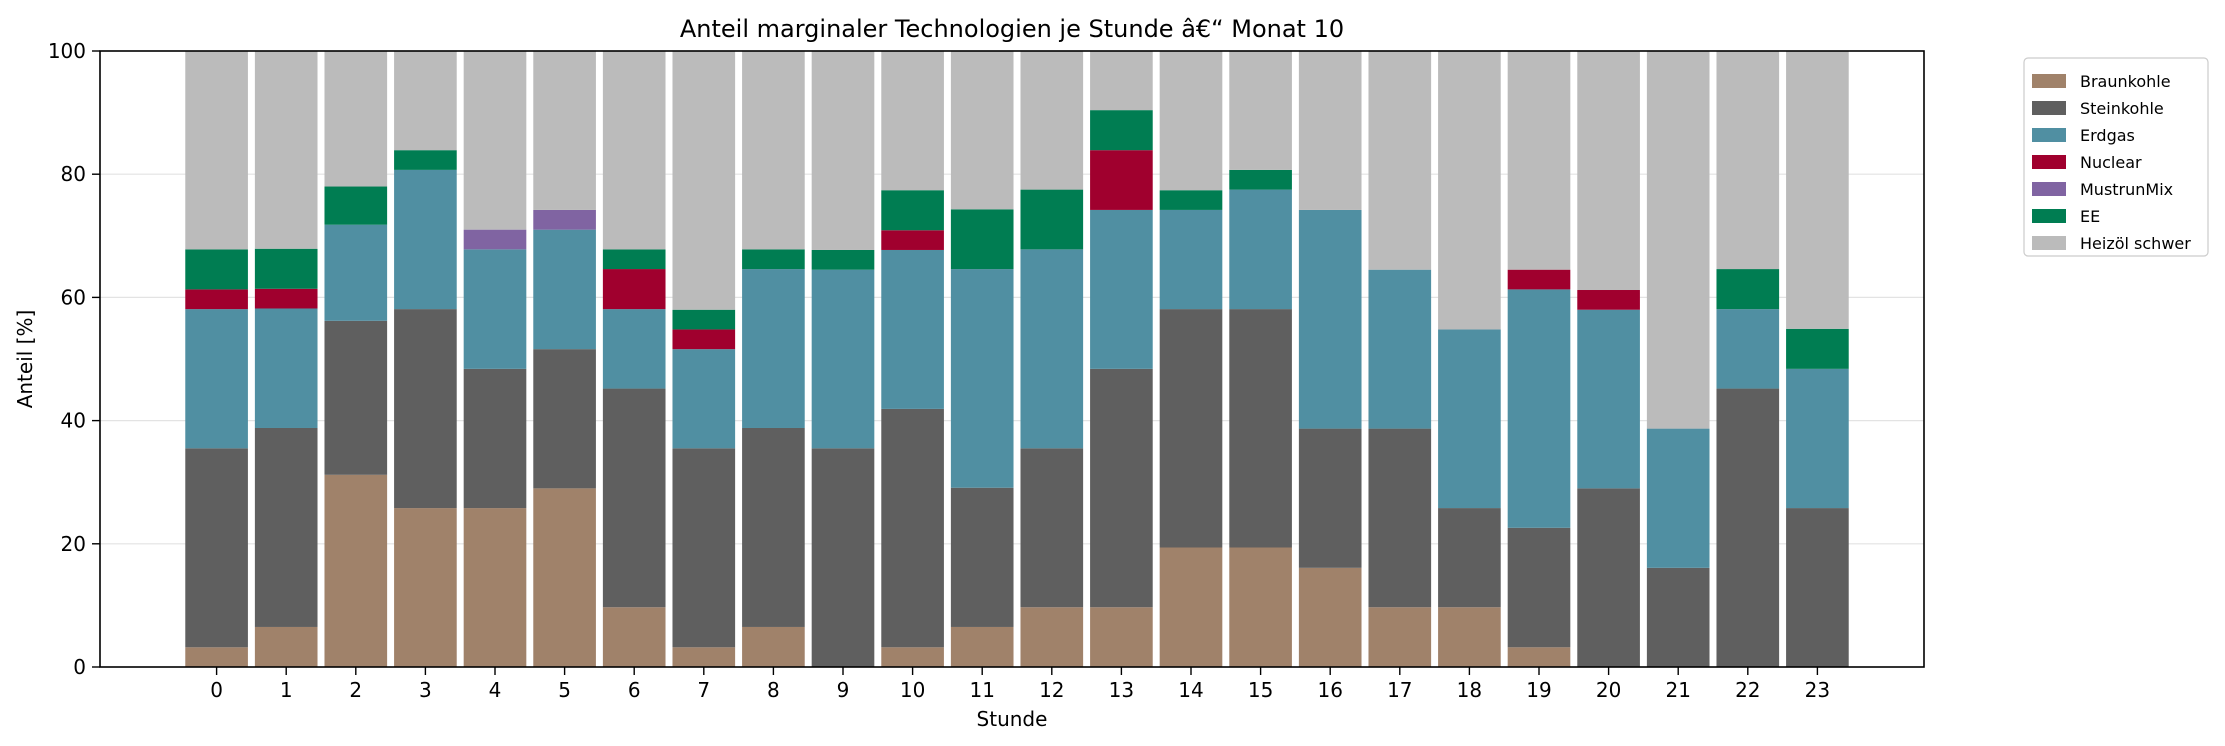  I want to click on x-tick-label: 6, so click(634, 690).